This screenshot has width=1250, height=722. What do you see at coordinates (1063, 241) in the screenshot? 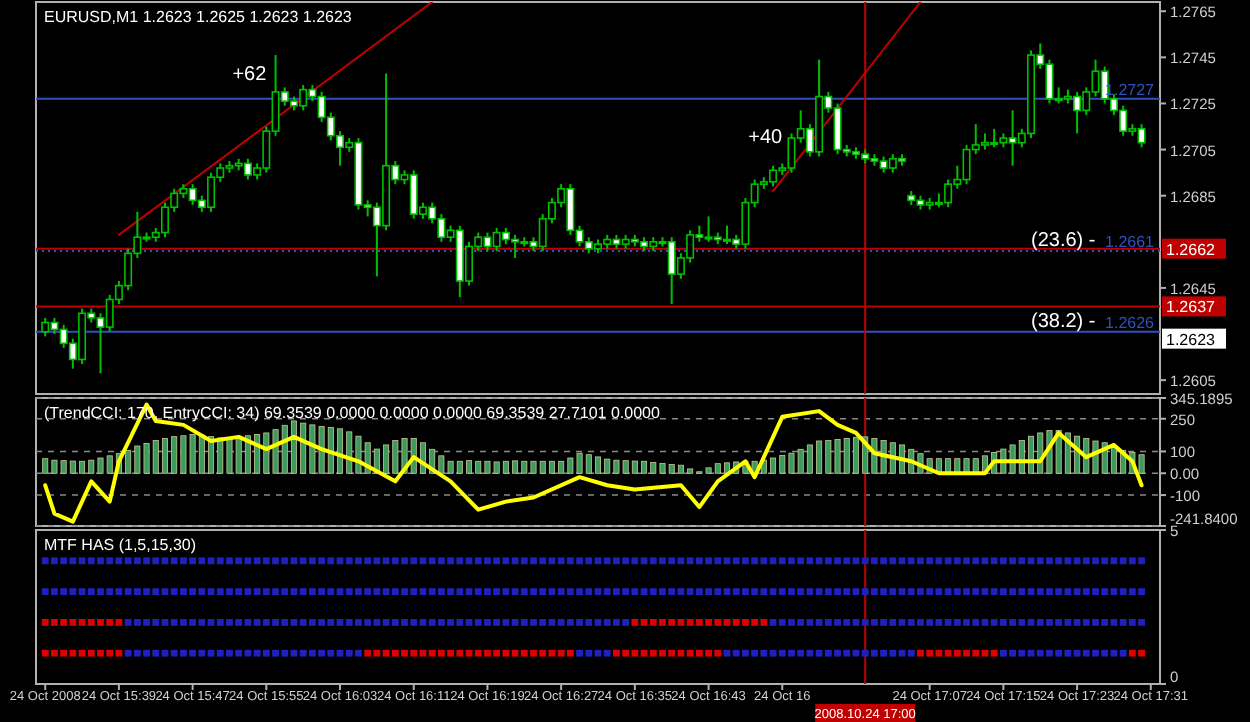
I see `annotation: (23.6) -` at bounding box center [1063, 241].